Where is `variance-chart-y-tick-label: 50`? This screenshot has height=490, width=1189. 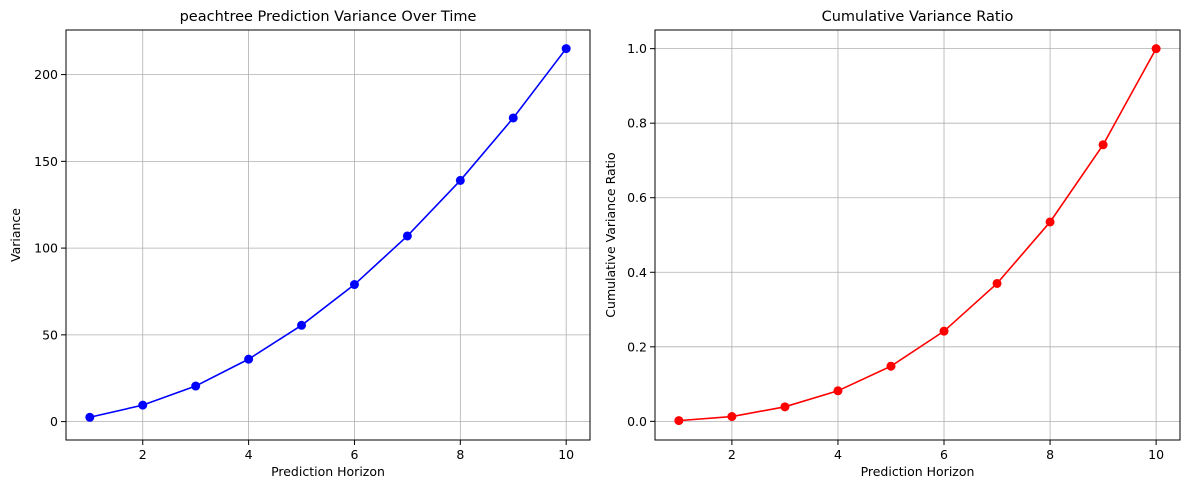
variance-chart-y-tick-label: 50 is located at coordinates (50, 334).